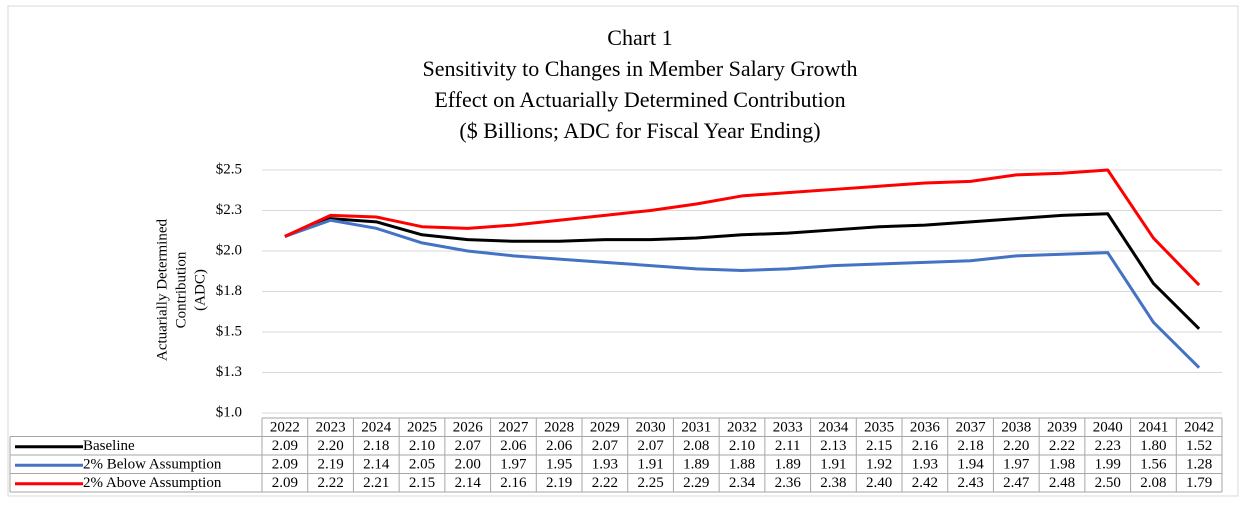 The width and height of the screenshot is (1247, 520). Describe the element at coordinates (152, 465) in the screenshot. I see `legend-label: 2% Below Assumption` at that location.